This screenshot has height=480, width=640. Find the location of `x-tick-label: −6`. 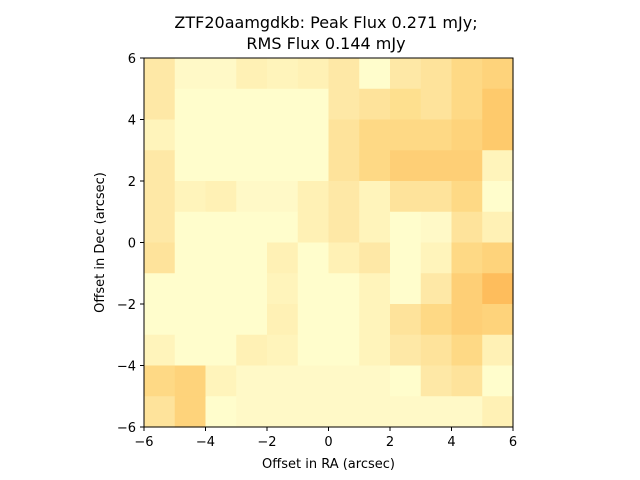

x-tick-label: −6 is located at coordinates (143, 442).